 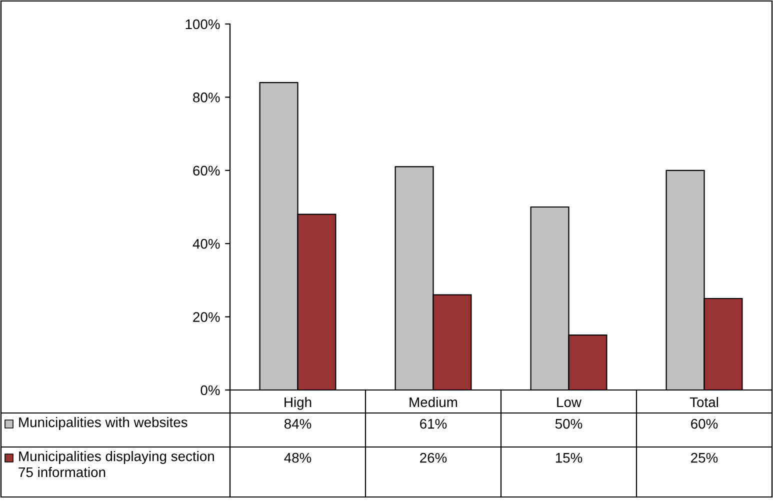 What do you see at coordinates (203, 24) in the screenshot?
I see `y-tick-label: 100%` at bounding box center [203, 24].